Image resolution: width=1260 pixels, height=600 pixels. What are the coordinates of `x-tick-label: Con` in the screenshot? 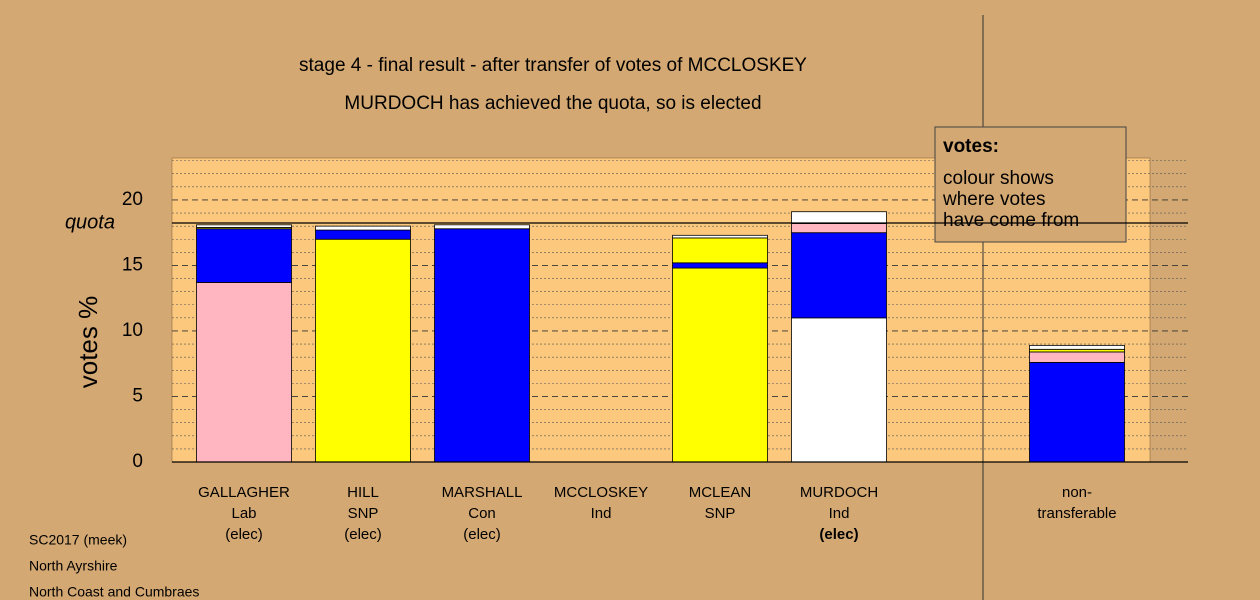 It's located at (482, 513).